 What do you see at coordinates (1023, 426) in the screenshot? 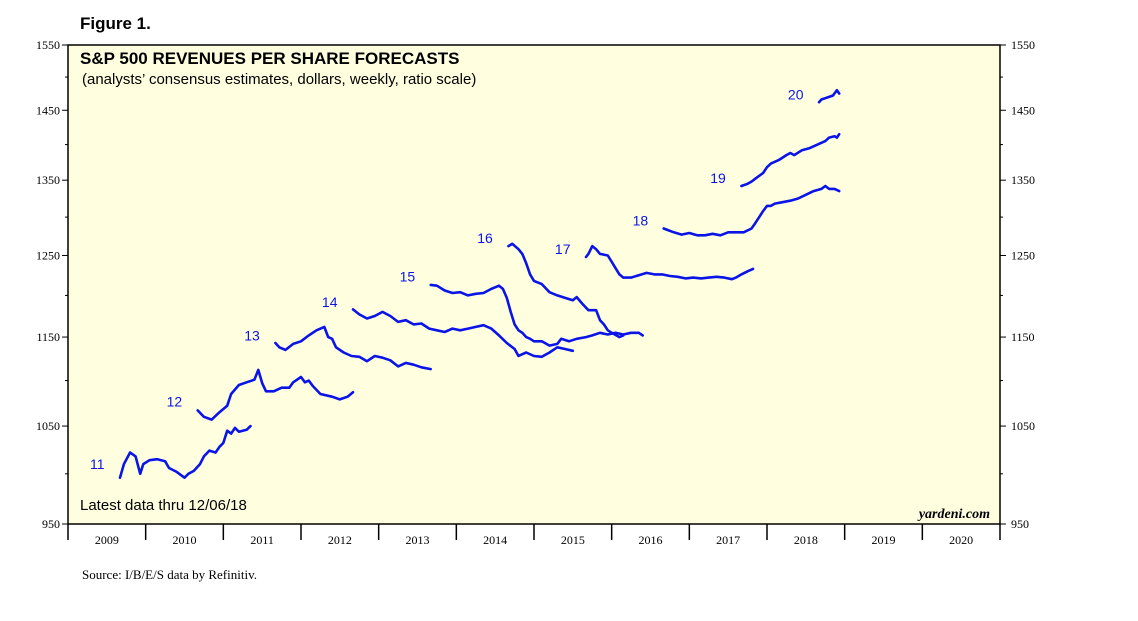
I see `y-tick-label-right: 1050` at bounding box center [1023, 426].